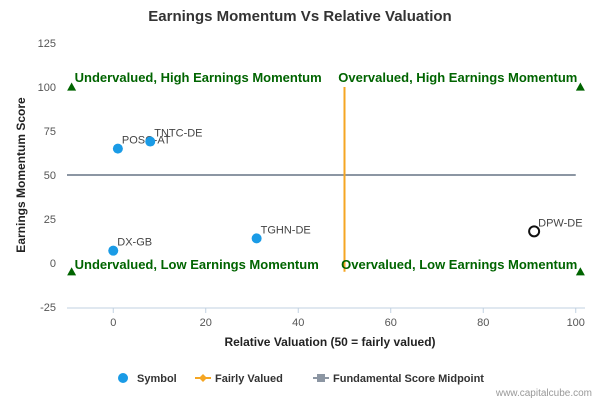  Describe the element at coordinates (329, 342) in the screenshot. I see `x-axis-title: Relative Valuation (50 = fairly valued)` at that location.